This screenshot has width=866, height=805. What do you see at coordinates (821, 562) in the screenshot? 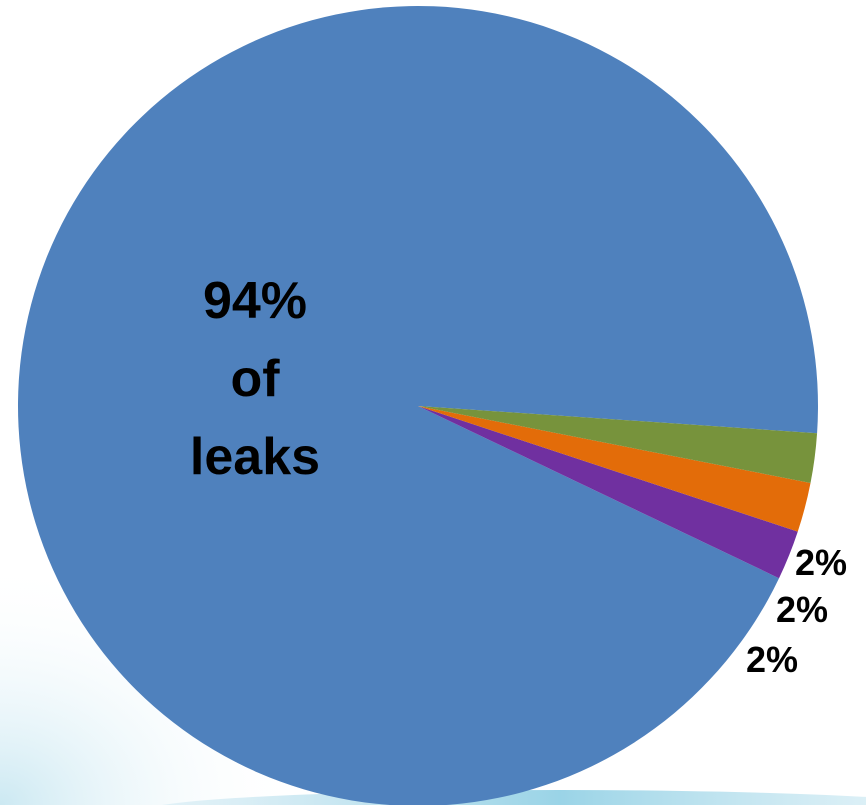
I see `slice-label-green: 2%` at bounding box center [821, 562].